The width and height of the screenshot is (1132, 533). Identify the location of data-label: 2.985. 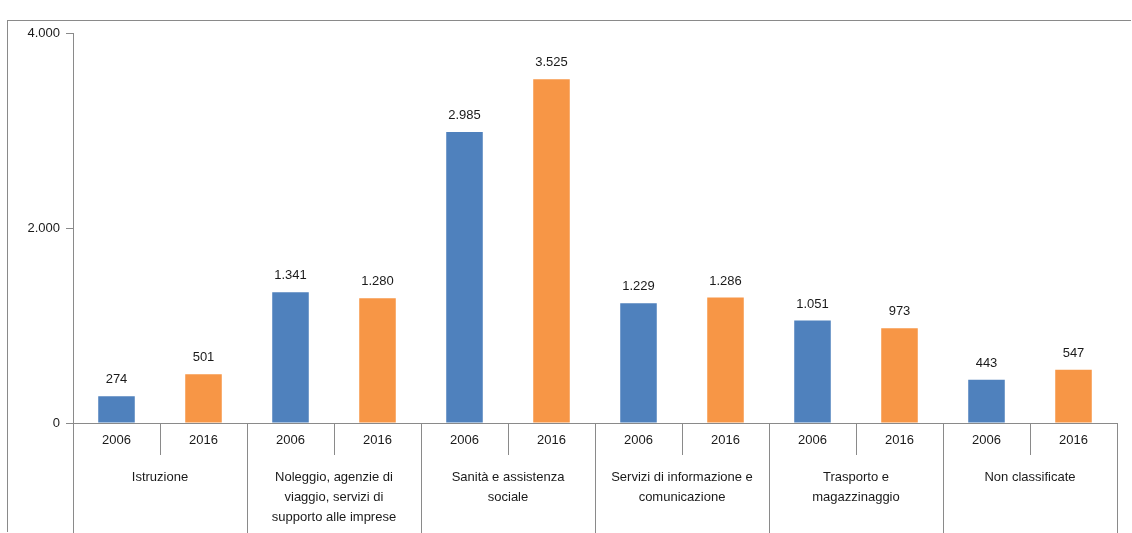
(464, 115).